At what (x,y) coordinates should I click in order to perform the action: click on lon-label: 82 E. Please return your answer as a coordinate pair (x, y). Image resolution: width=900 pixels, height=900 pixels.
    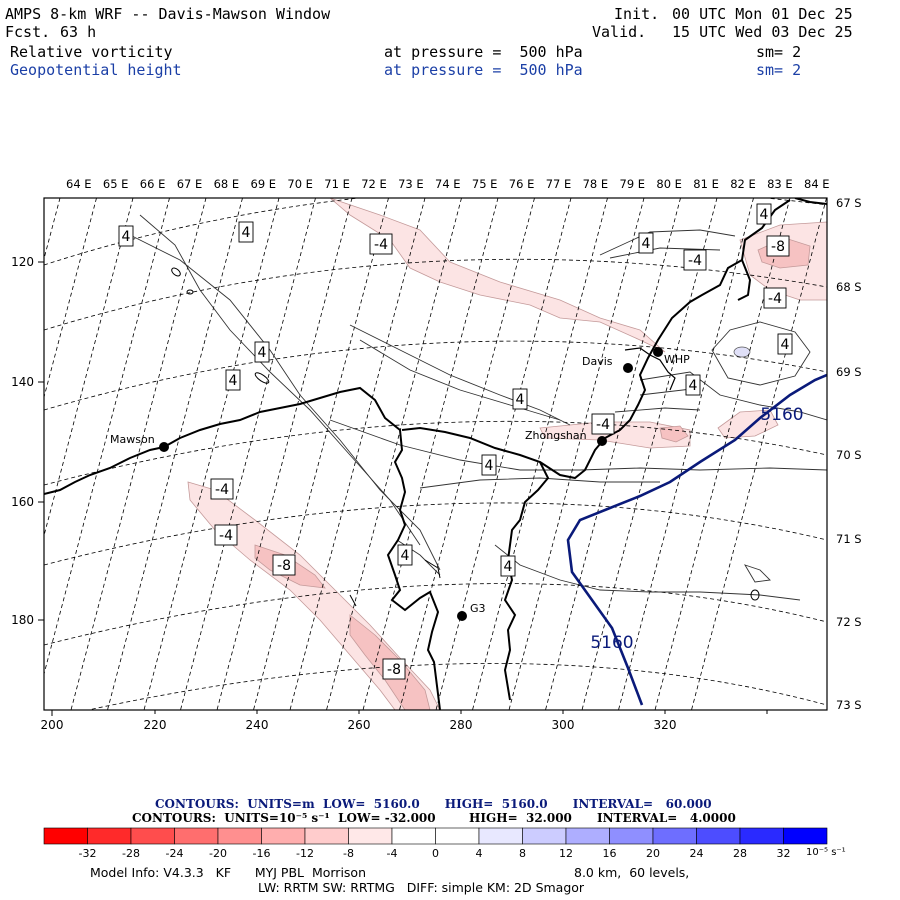
    Looking at the image, I should click on (743, 184).